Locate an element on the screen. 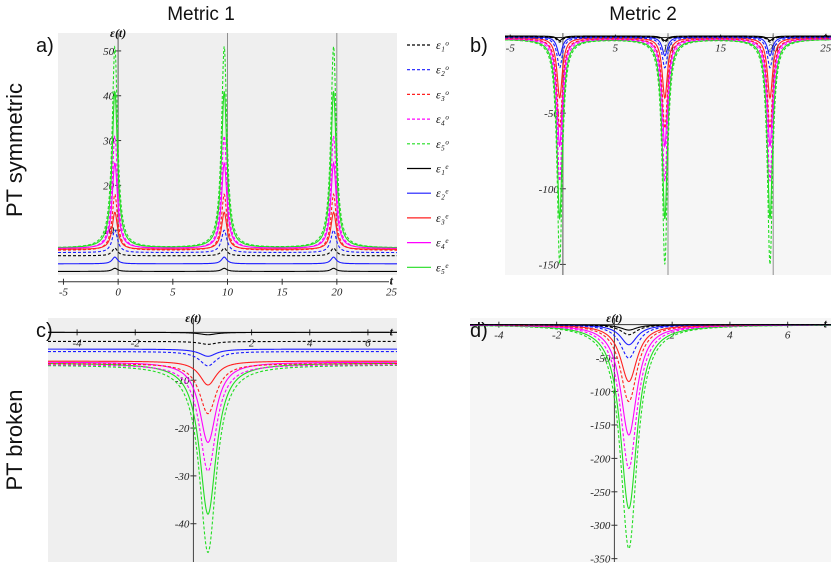  column-title-metric-1: Metric 1 is located at coordinates (201, 14).